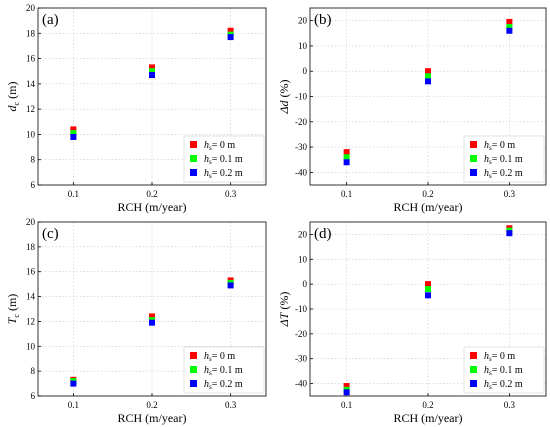  I want to click on y-axis-label: dc (m), so click(13, 97).